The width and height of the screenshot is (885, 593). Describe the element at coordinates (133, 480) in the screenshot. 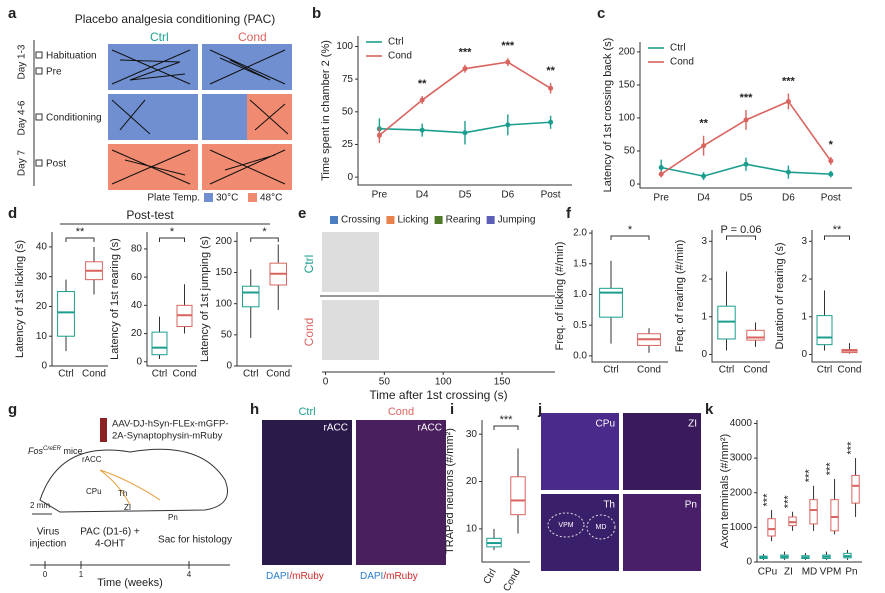

I see `brain-outline` at that location.